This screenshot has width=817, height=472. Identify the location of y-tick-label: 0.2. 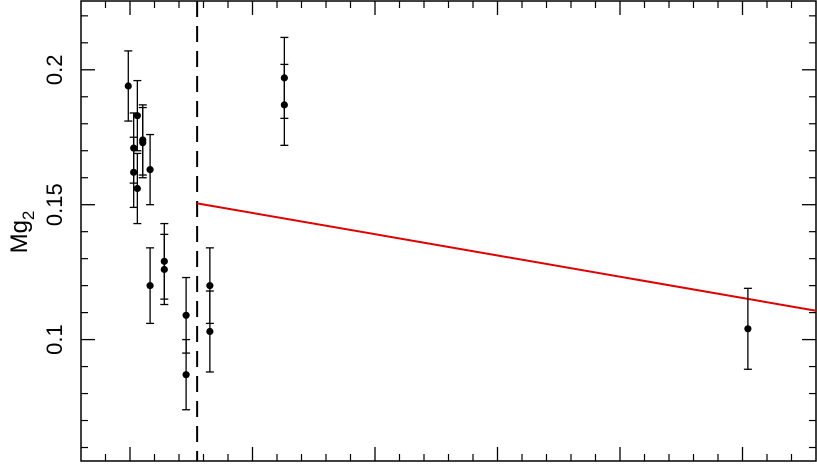
(54, 70).